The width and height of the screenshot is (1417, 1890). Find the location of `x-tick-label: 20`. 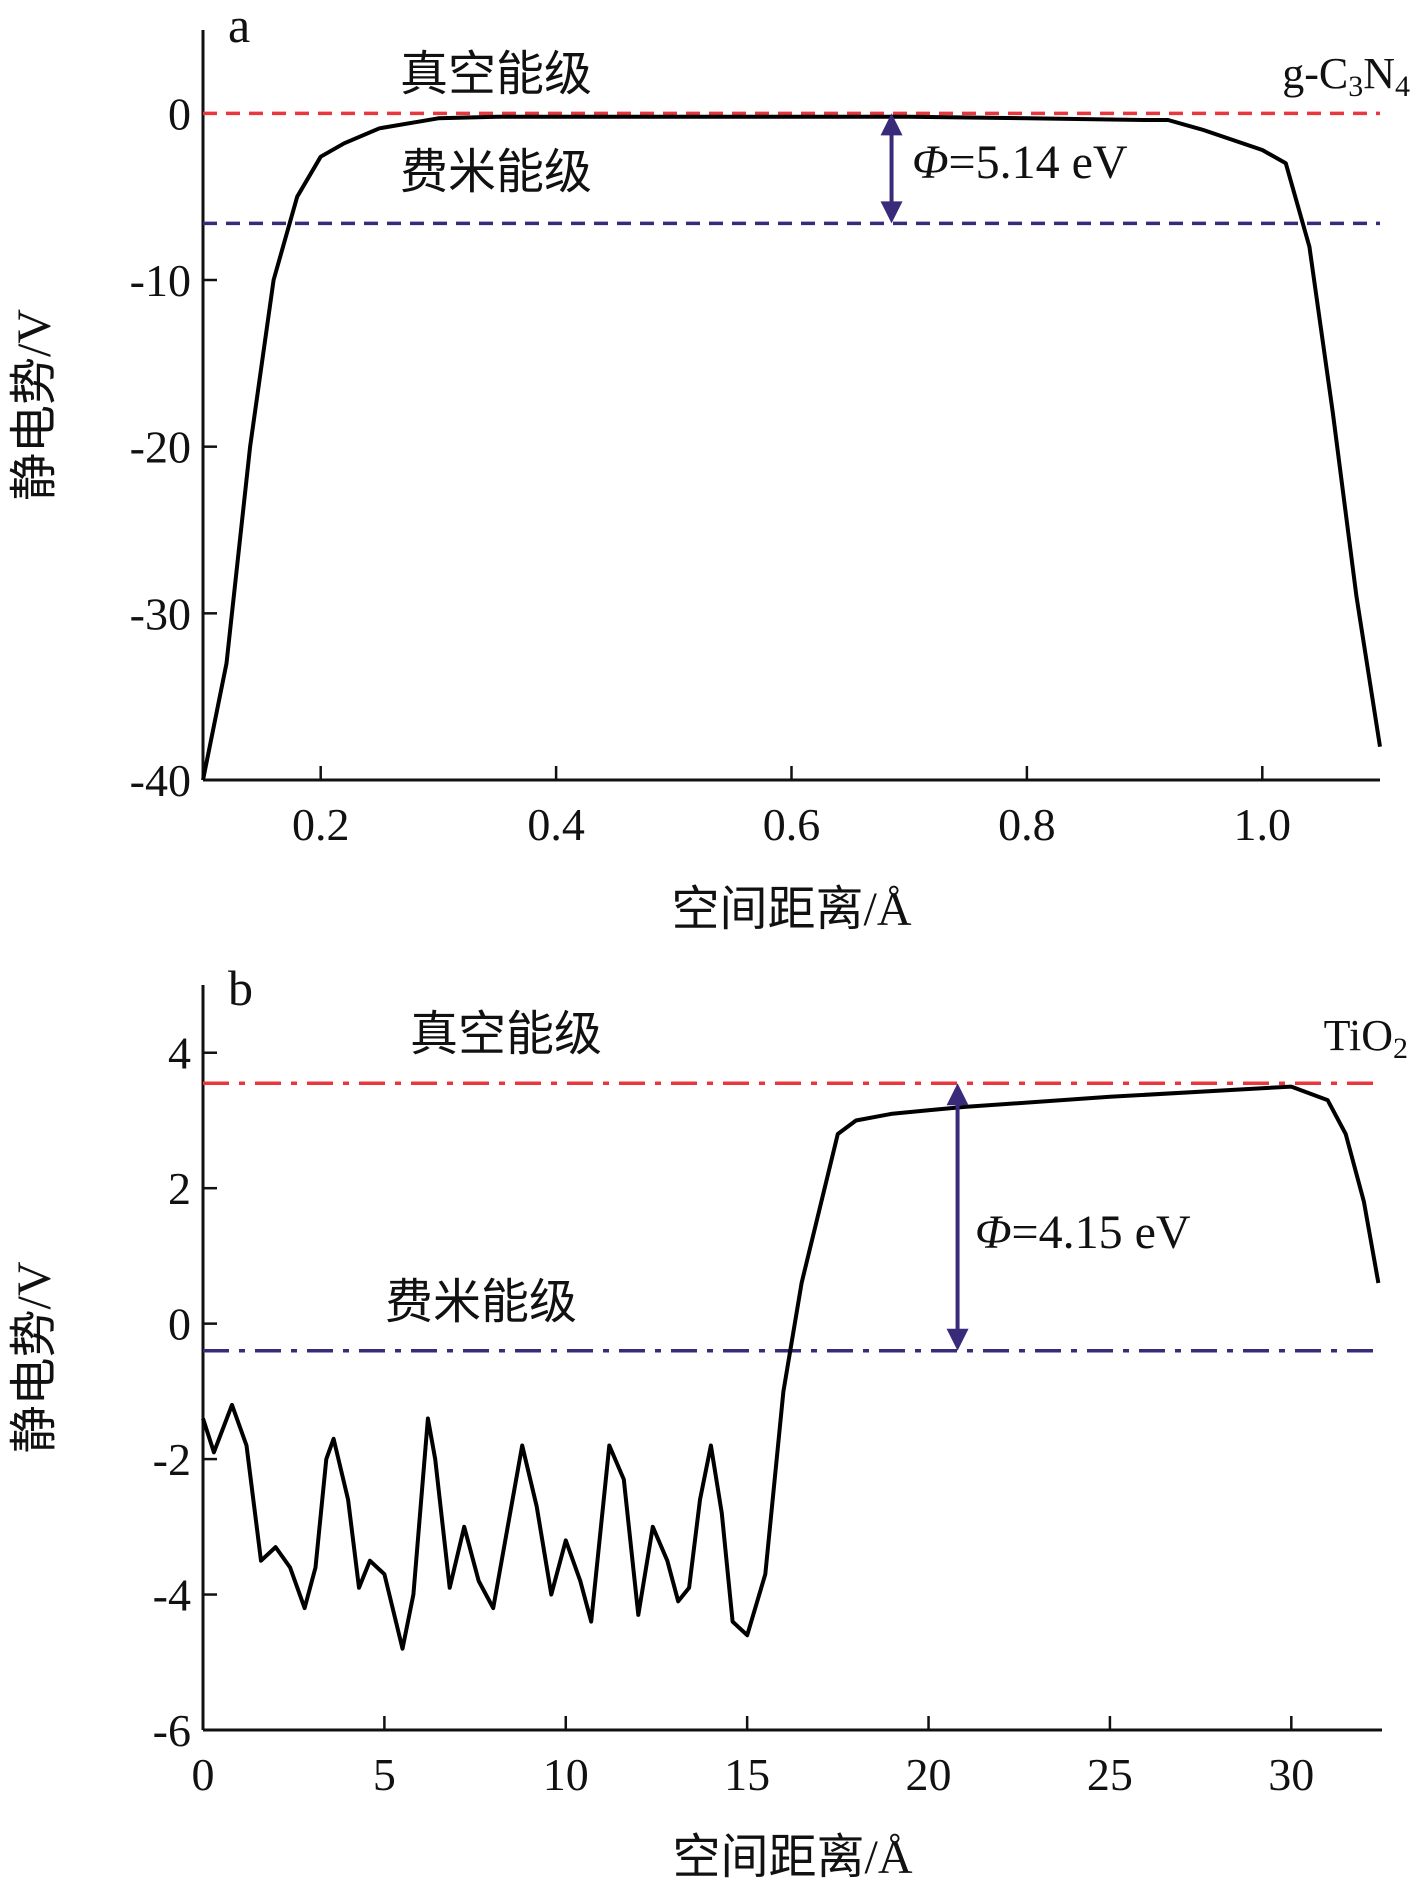

x-tick-label: 20 is located at coordinates (929, 1774).